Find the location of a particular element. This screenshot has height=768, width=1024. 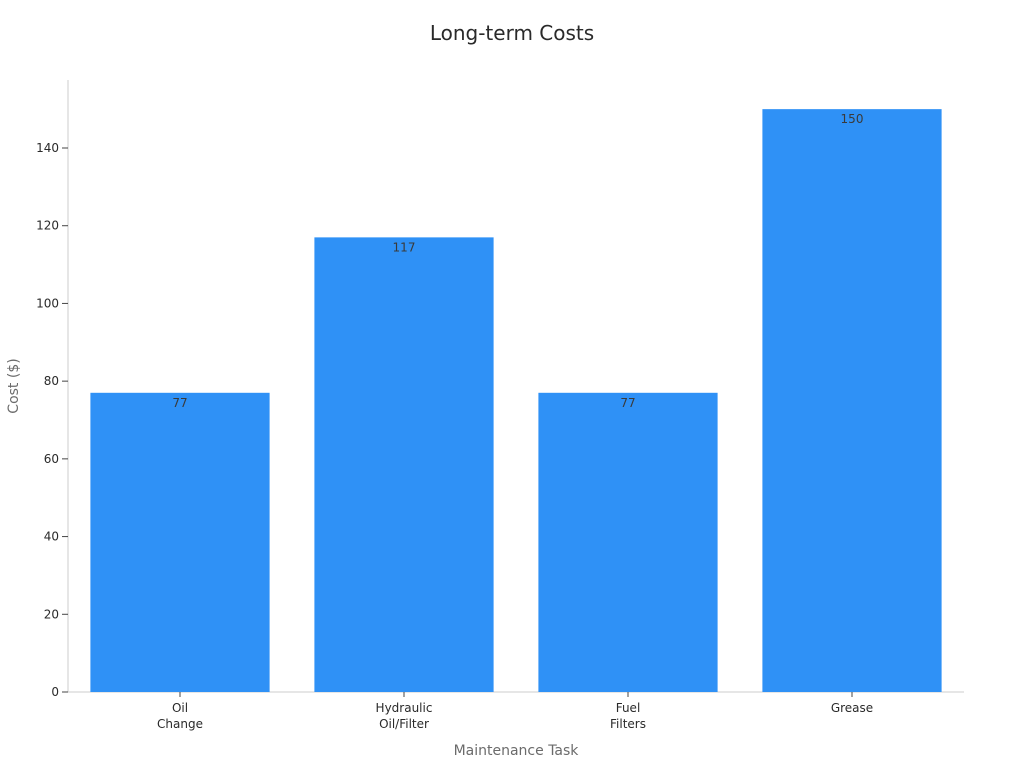

x-tick-label: Fuel is located at coordinates (628, 708).